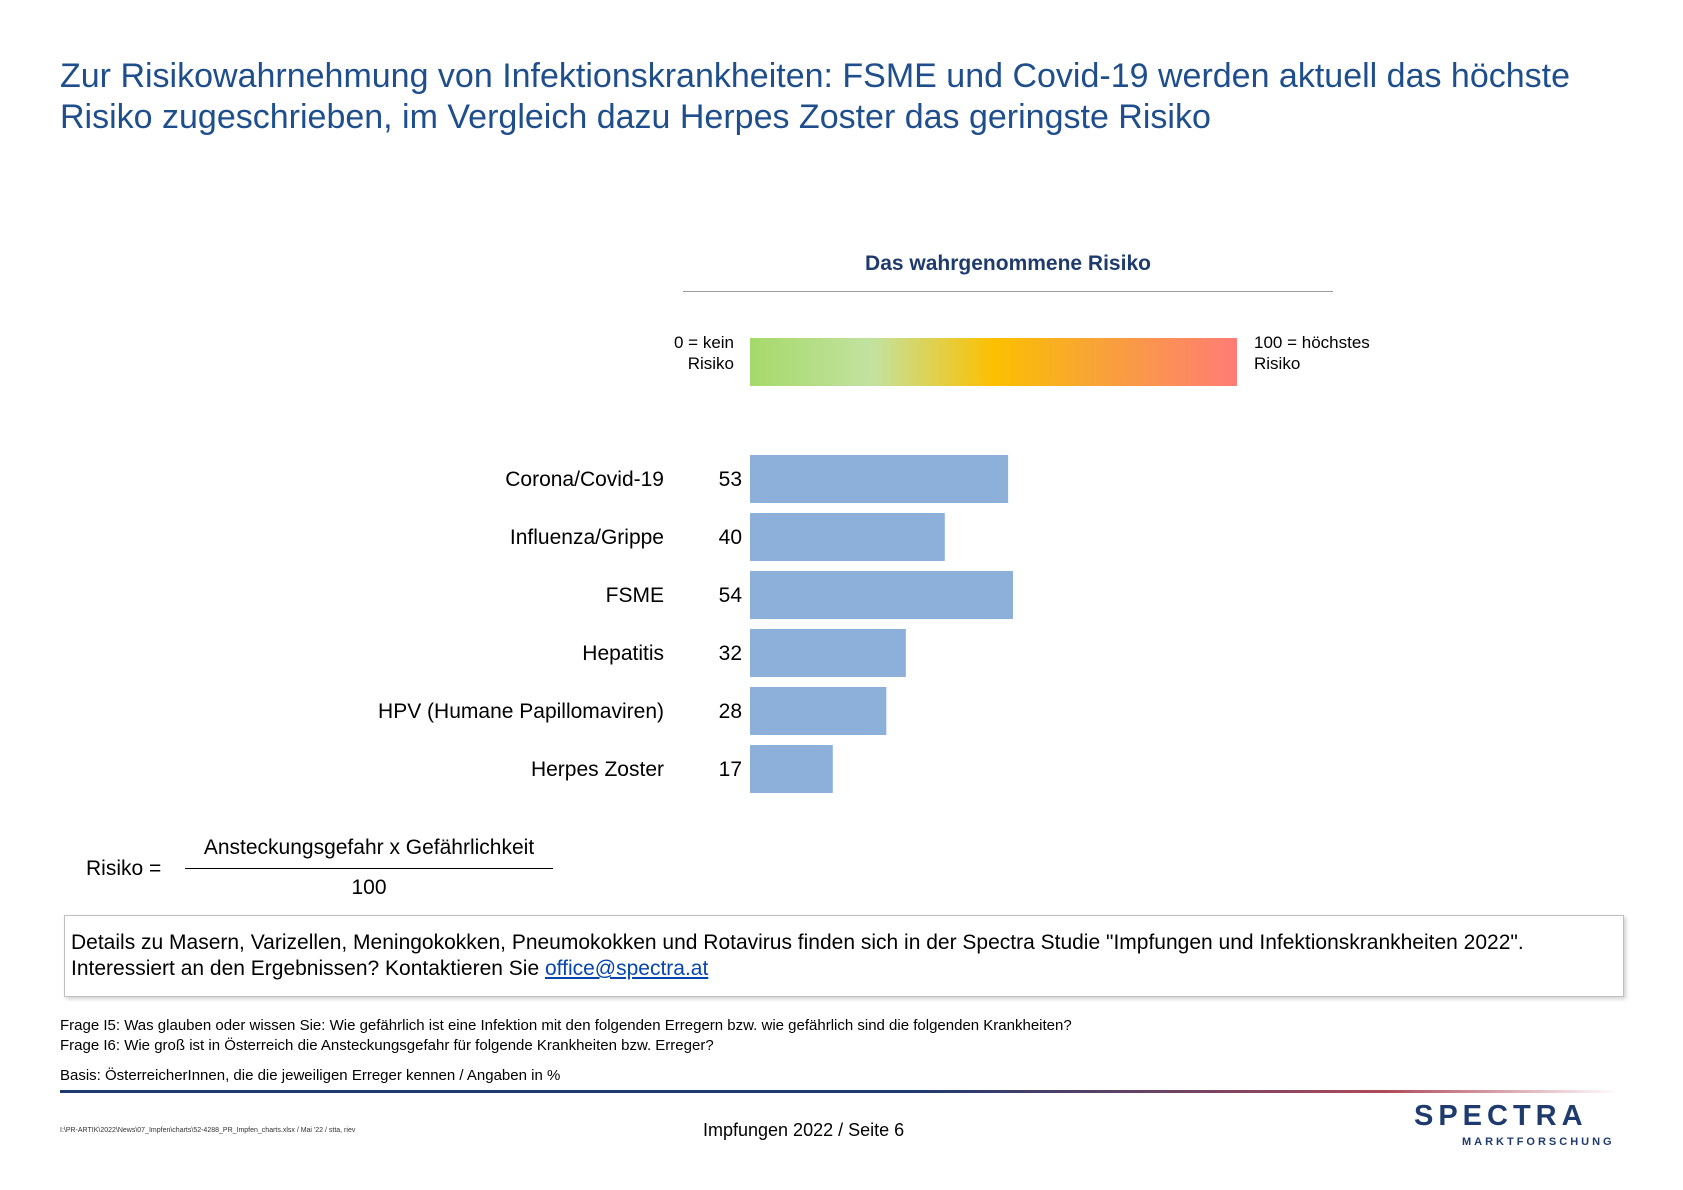 This screenshot has width=1683, height=1190. Describe the element at coordinates (369, 847) in the screenshot. I see `formula-numerator: Ansteckungsgefahr x Gefährlichkeit` at that location.